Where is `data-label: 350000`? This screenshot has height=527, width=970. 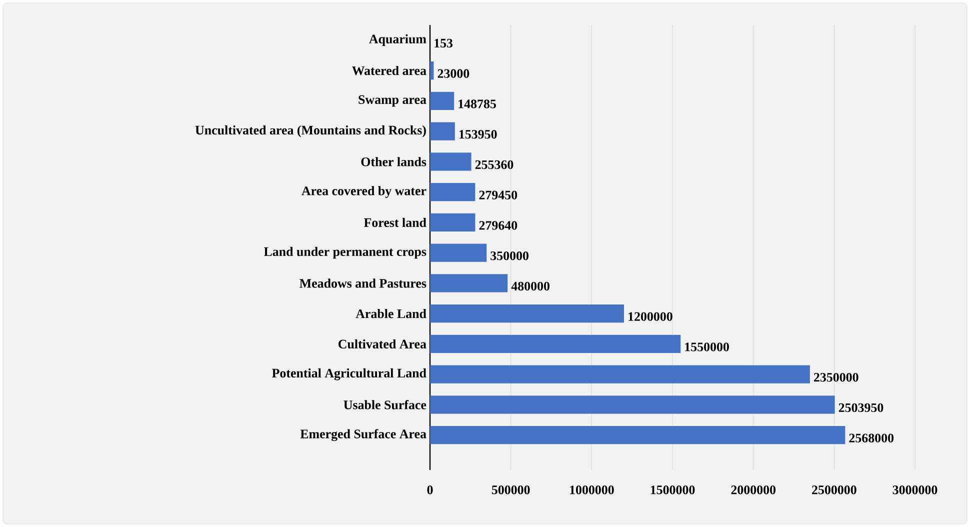 data-label: 350000 is located at coordinates (509, 255).